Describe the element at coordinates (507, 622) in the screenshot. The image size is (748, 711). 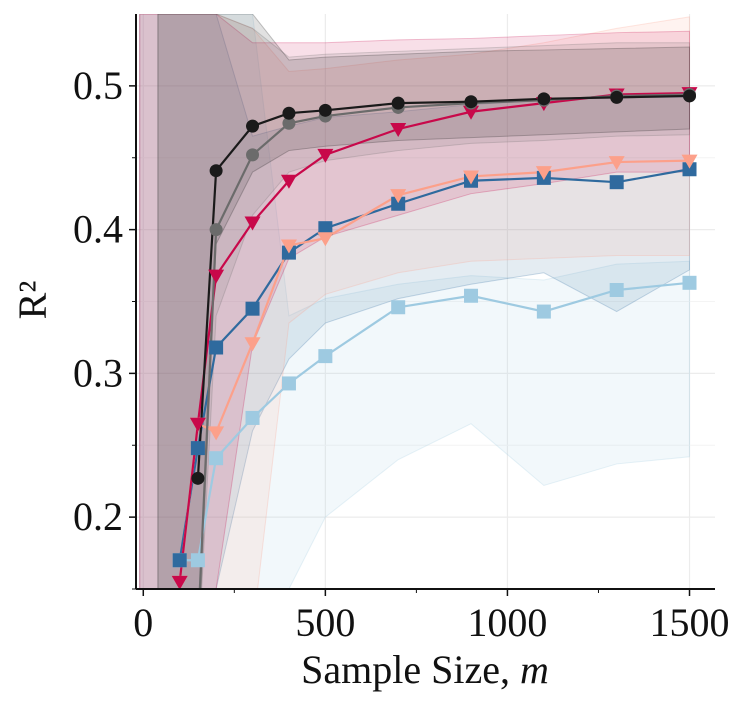
I see `x-tick-label: 1000` at that location.